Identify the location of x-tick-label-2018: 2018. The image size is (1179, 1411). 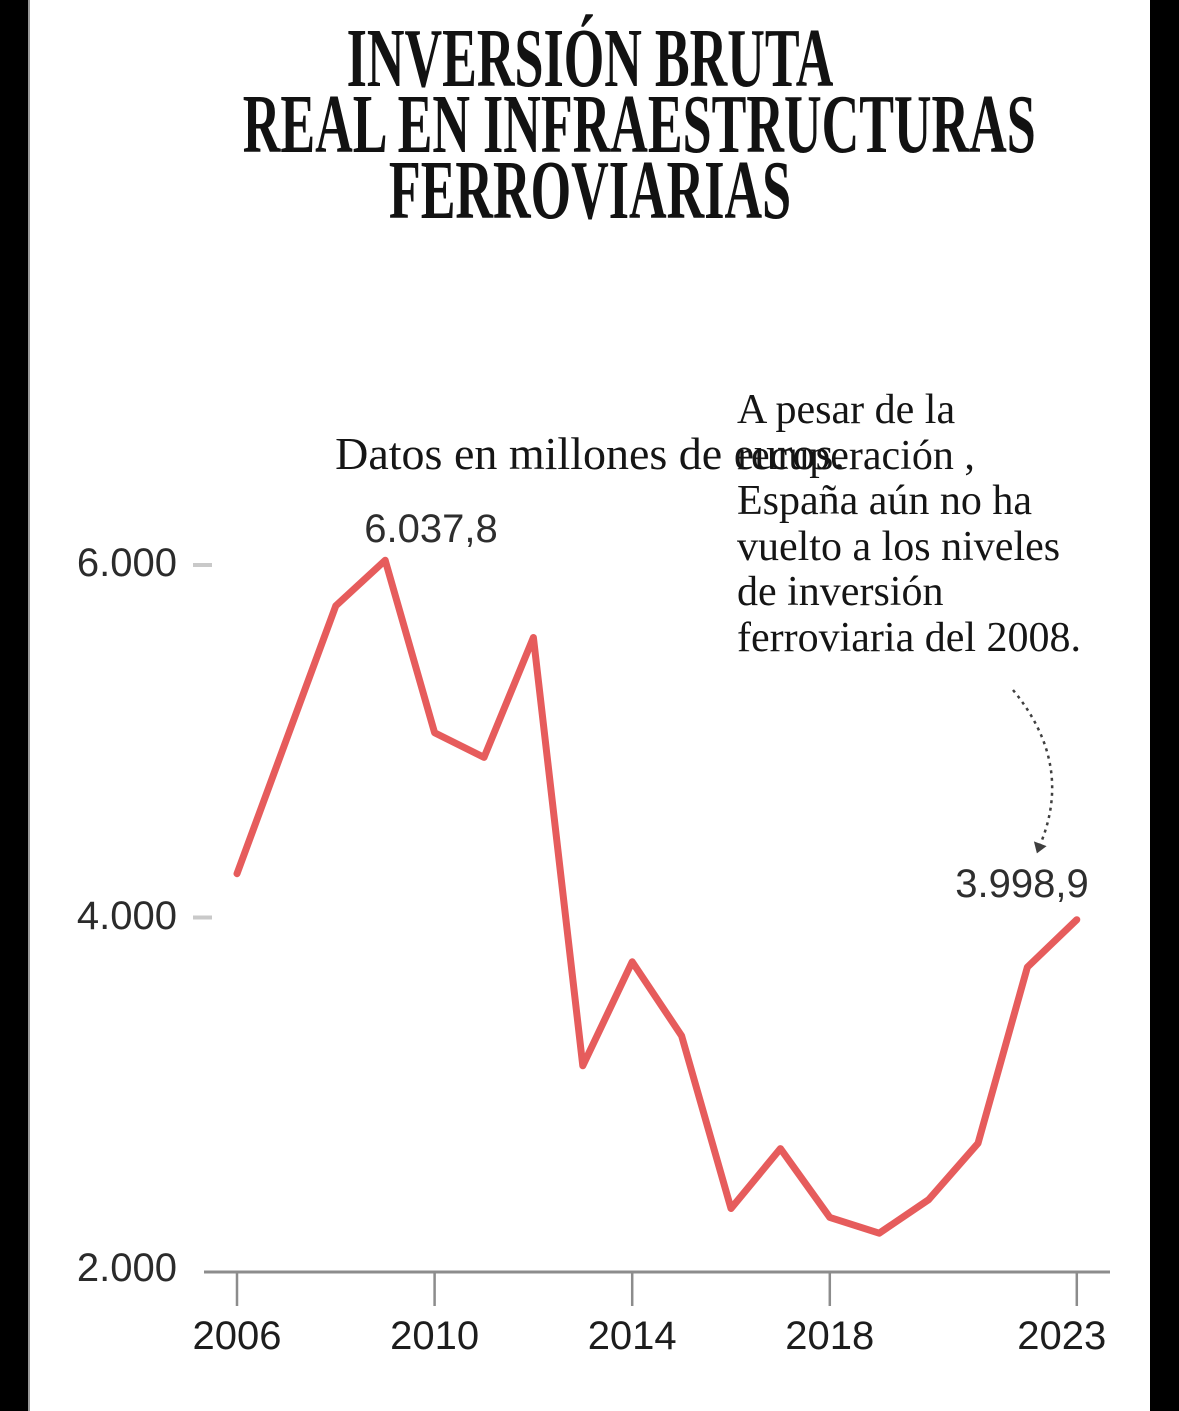
(830, 1336).